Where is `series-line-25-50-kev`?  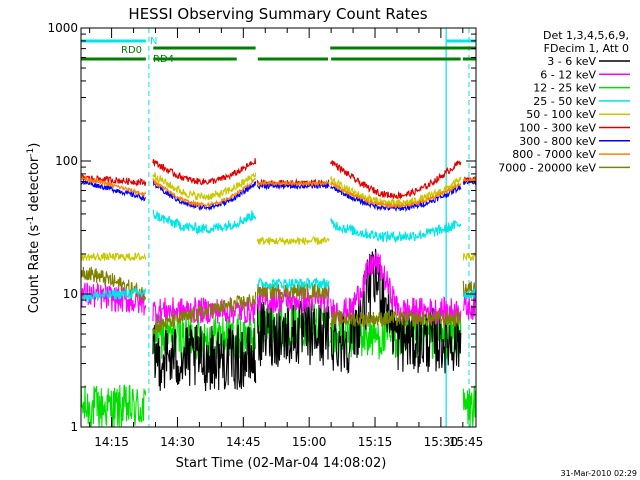 series-line-25-50-kev is located at coordinates (278, 256).